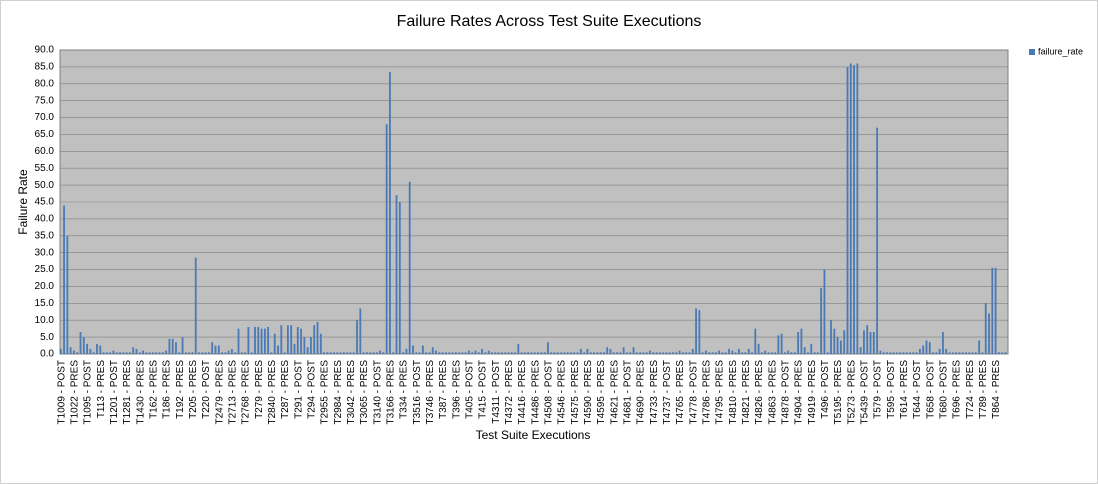 The image size is (1098, 484). What do you see at coordinates (588, 392) in the screenshot?
I see `x-tick-label: T4590 - PRES` at bounding box center [588, 392].